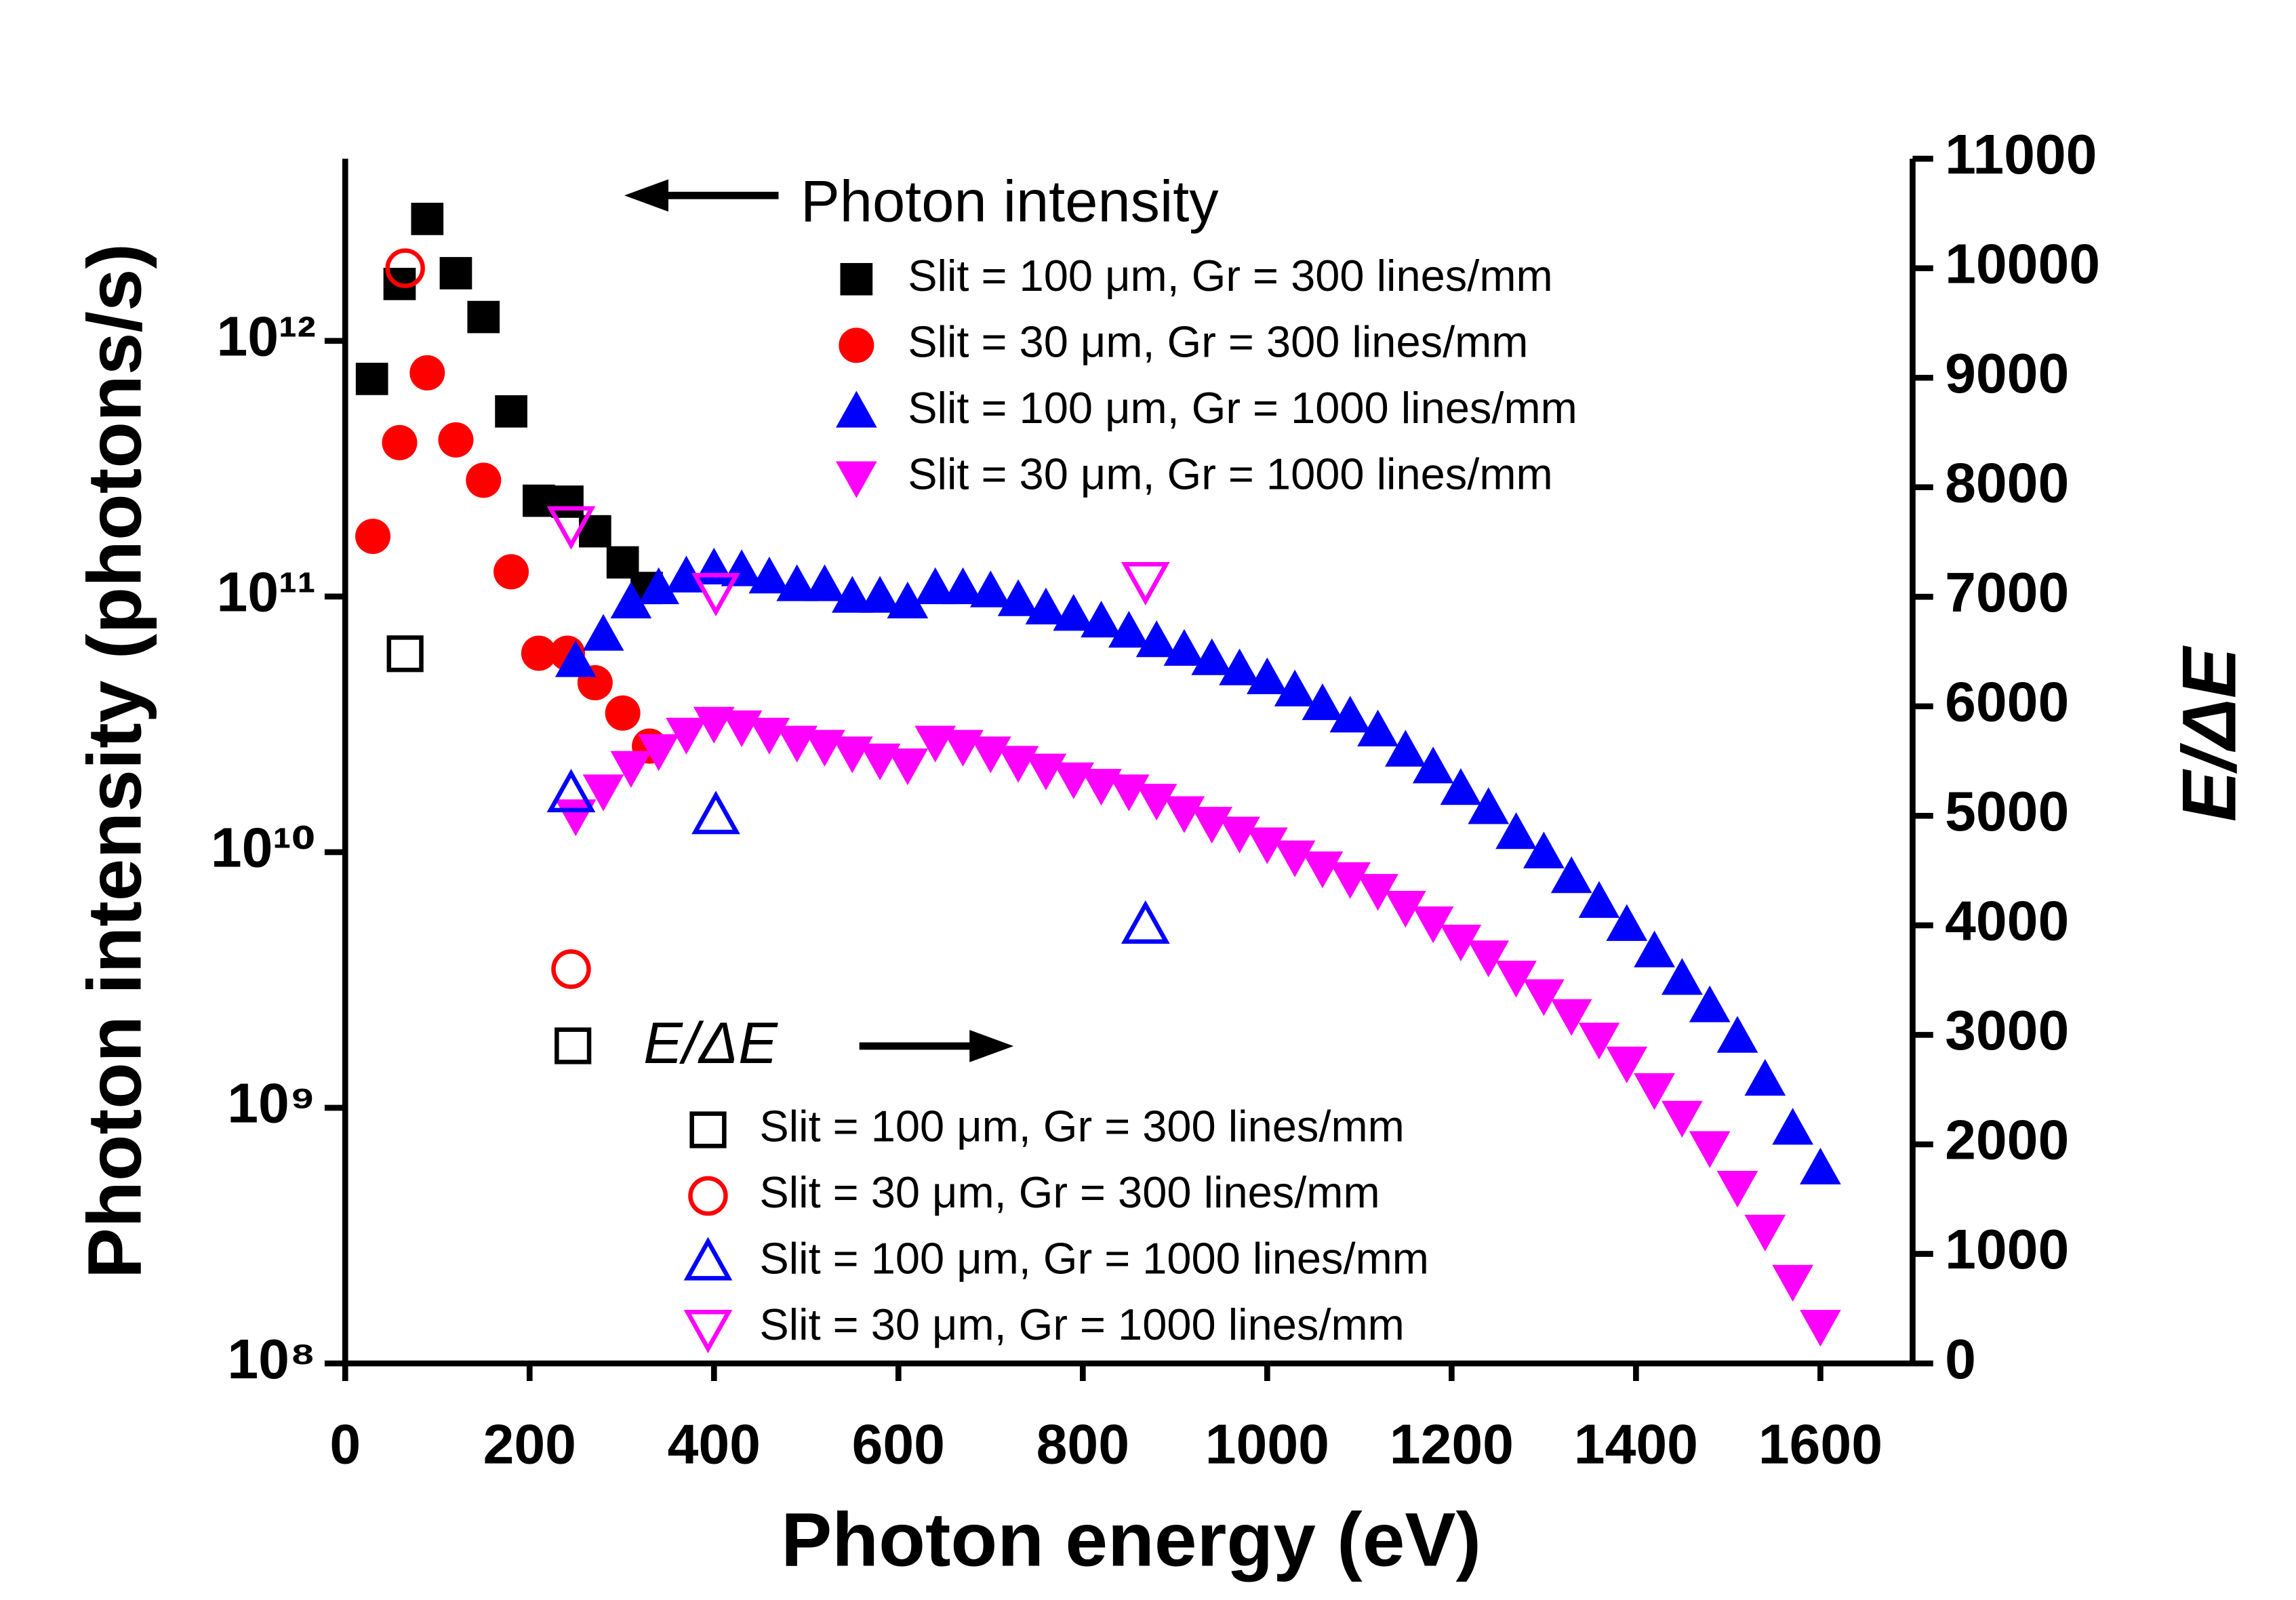  I want to click on y2-tick-label: 4000, so click(2007, 921).